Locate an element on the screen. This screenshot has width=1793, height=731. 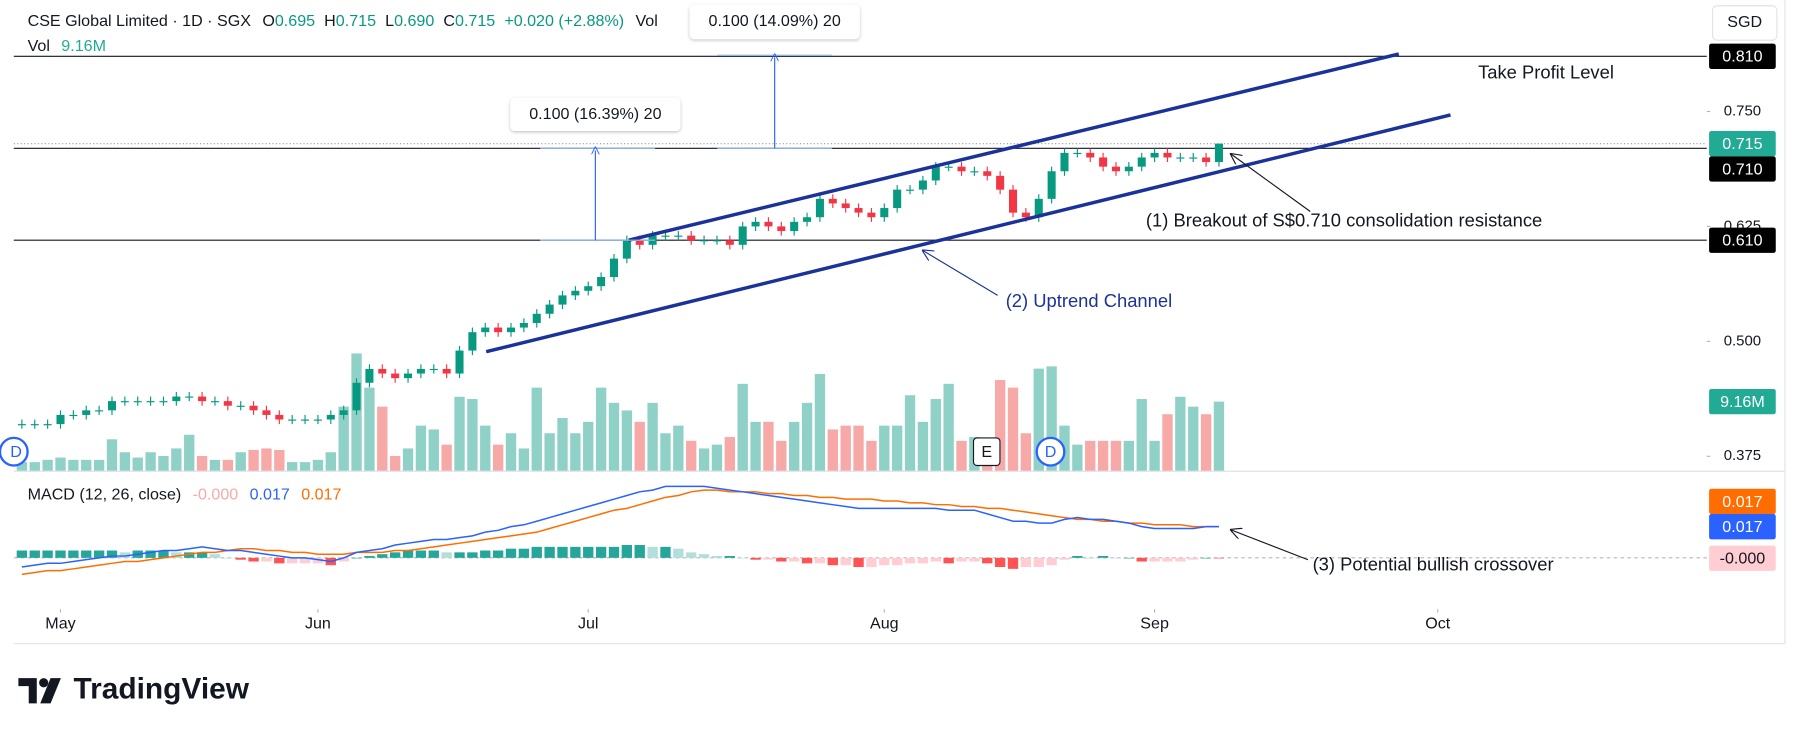
event-label: E is located at coordinates (986, 452).